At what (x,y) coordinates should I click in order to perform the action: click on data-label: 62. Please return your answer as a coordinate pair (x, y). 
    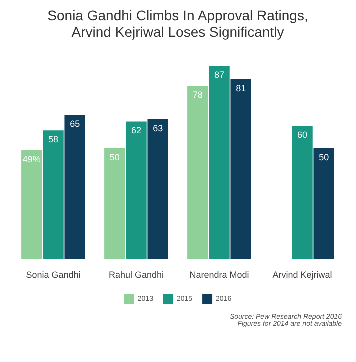
    Looking at the image, I should click on (136, 131).